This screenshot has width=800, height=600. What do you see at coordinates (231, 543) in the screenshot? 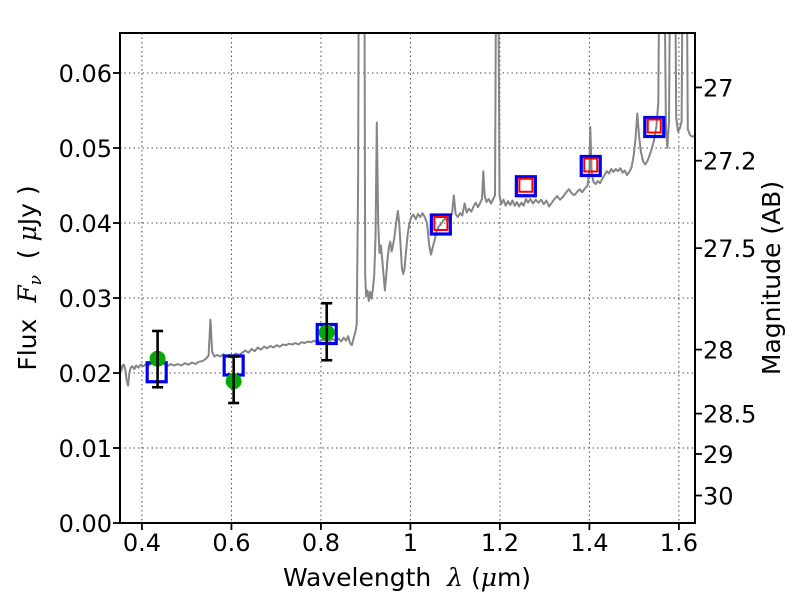
I see `x-tick-label: 0.6` at bounding box center [231, 543].